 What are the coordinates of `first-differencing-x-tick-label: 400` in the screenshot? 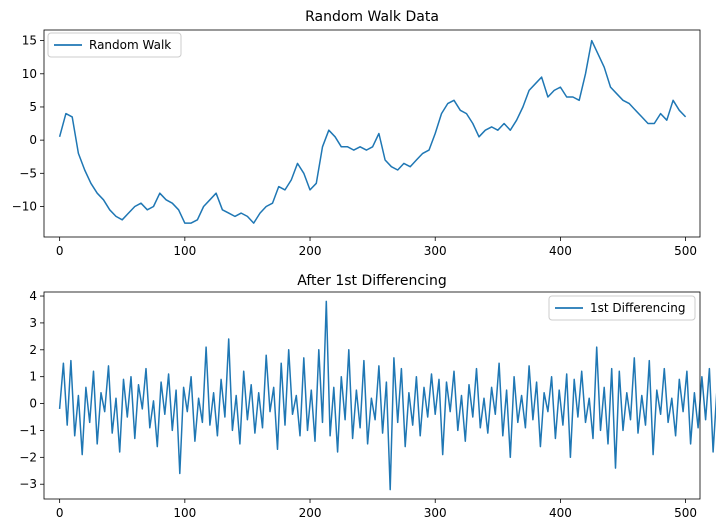 It's located at (560, 513).